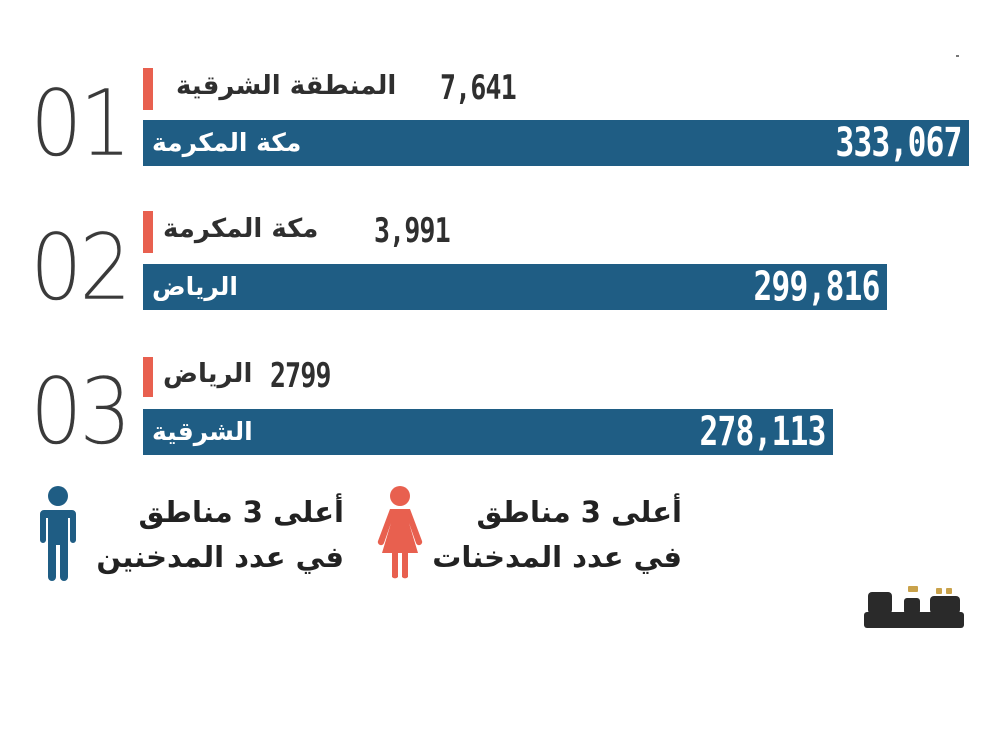  Describe the element at coordinates (478, 88) in the screenshot. I see `female-value: 7,641` at that location.